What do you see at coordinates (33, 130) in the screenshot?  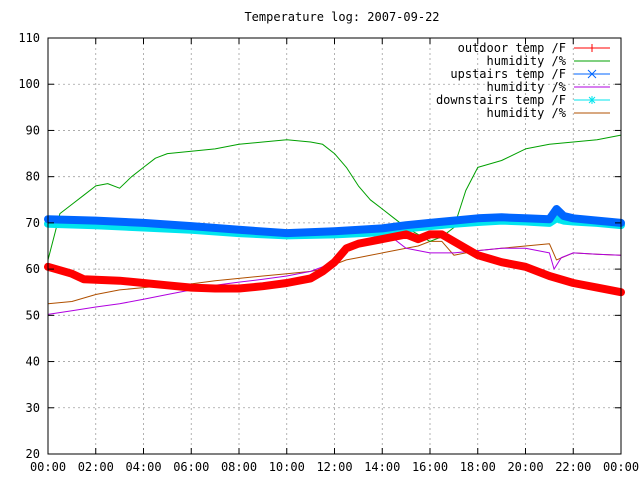 I see `y-tick-label: 90` at bounding box center [33, 130].